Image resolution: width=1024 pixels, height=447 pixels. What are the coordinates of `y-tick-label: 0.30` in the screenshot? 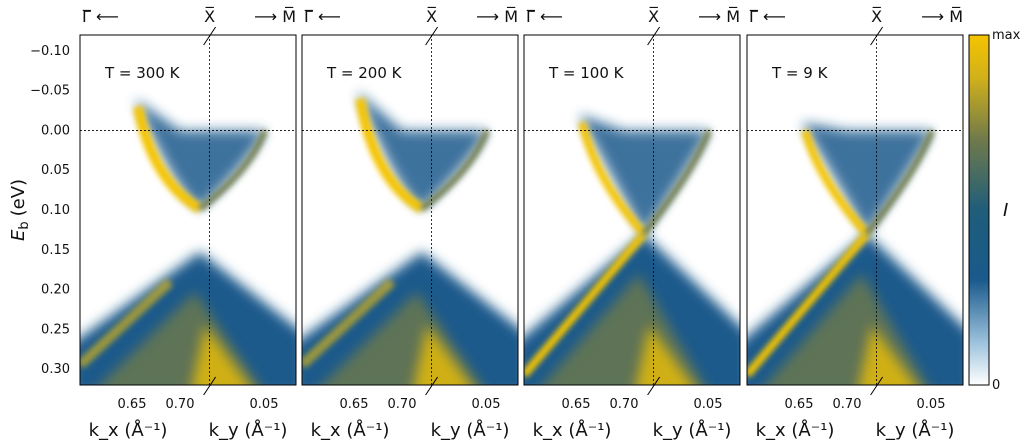 It's located at (55, 369).